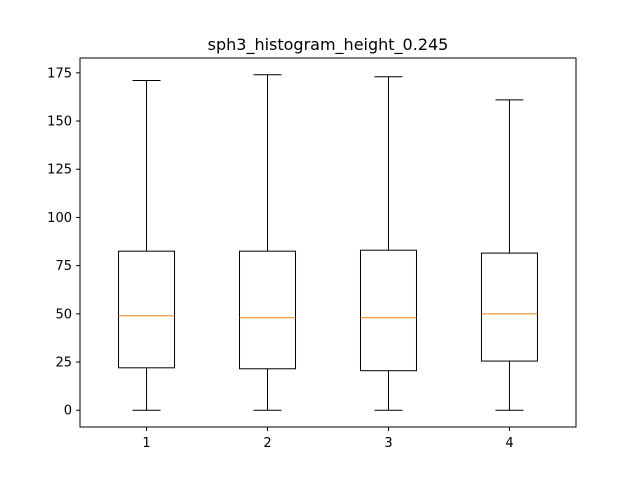 The height and width of the screenshot is (480, 640). Describe the element at coordinates (63, 314) in the screenshot. I see `y-tick-label: 50` at that location.